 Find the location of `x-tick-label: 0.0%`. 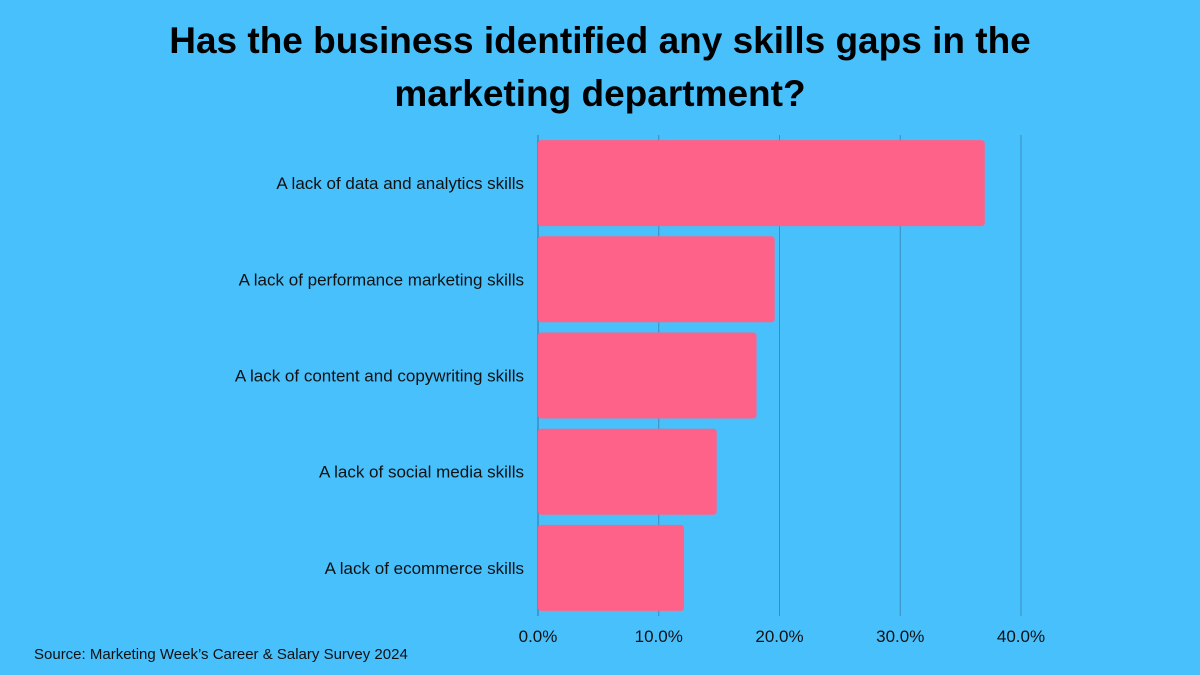

x-tick-label: 0.0% is located at coordinates (538, 636).